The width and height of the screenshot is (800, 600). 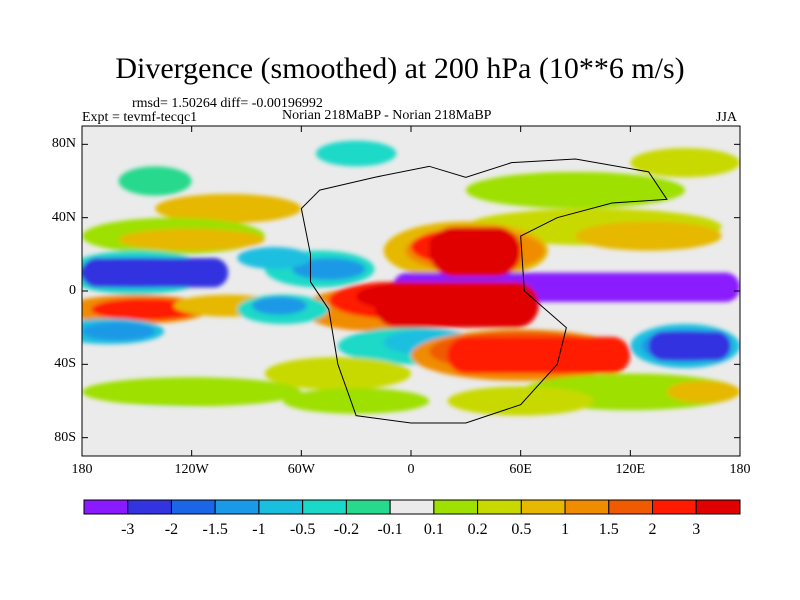 I want to click on y-tick-label: 80N, so click(x=63, y=144).